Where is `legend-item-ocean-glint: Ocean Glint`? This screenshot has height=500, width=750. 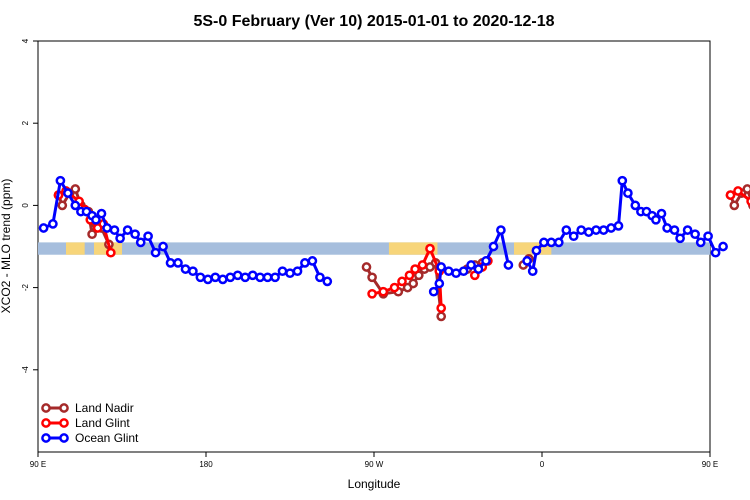 legend-item-ocean-glint: Ocean Glint is located at coordinates (90, 438).